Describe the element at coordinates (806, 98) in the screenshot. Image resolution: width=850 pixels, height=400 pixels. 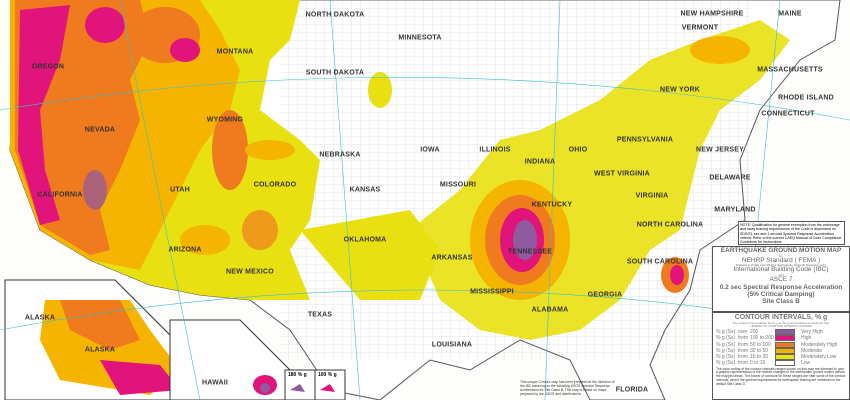
I see `state-label: RHODE ISLAND` at that location.